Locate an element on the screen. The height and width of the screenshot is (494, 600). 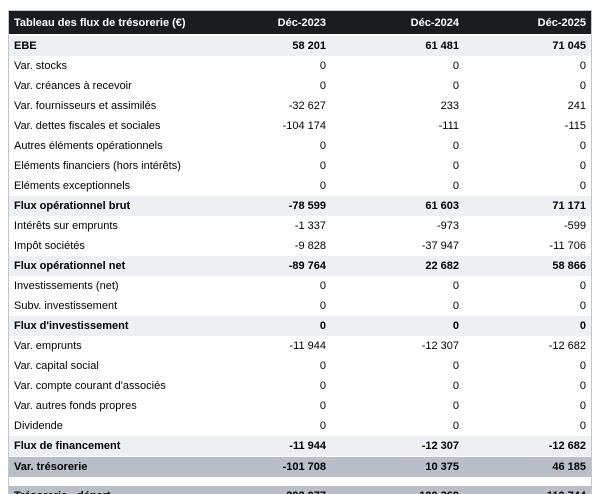
row-label: Trésorerie - départ is located at coordinates (104, 489).